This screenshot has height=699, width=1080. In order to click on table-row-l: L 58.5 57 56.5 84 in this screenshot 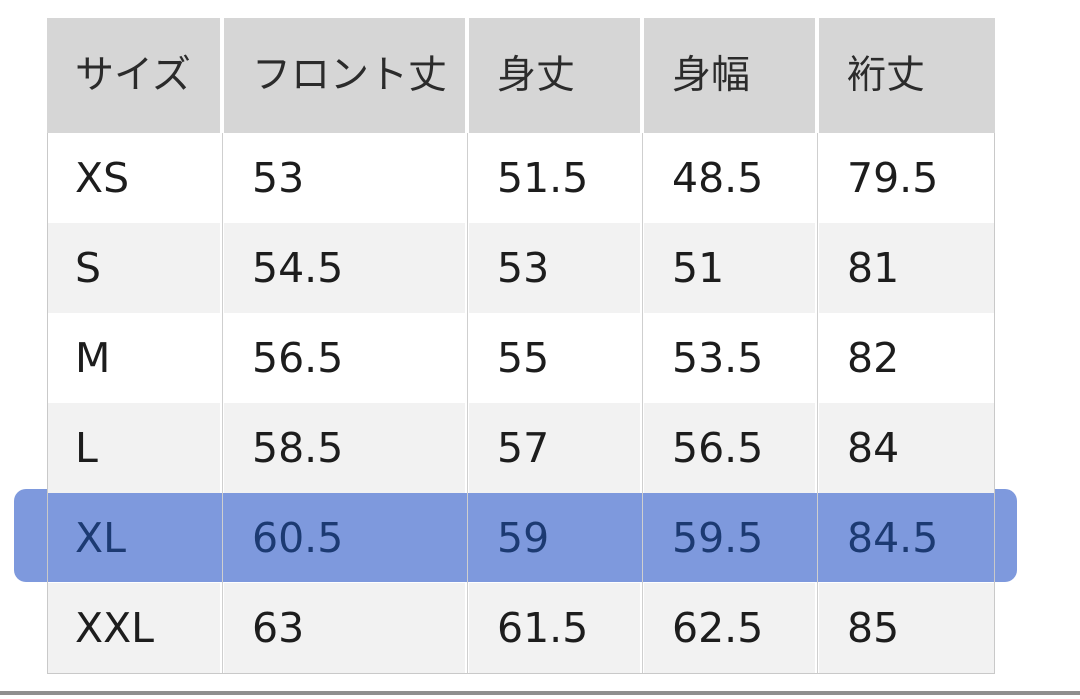, I will do `click(521, 448)`.